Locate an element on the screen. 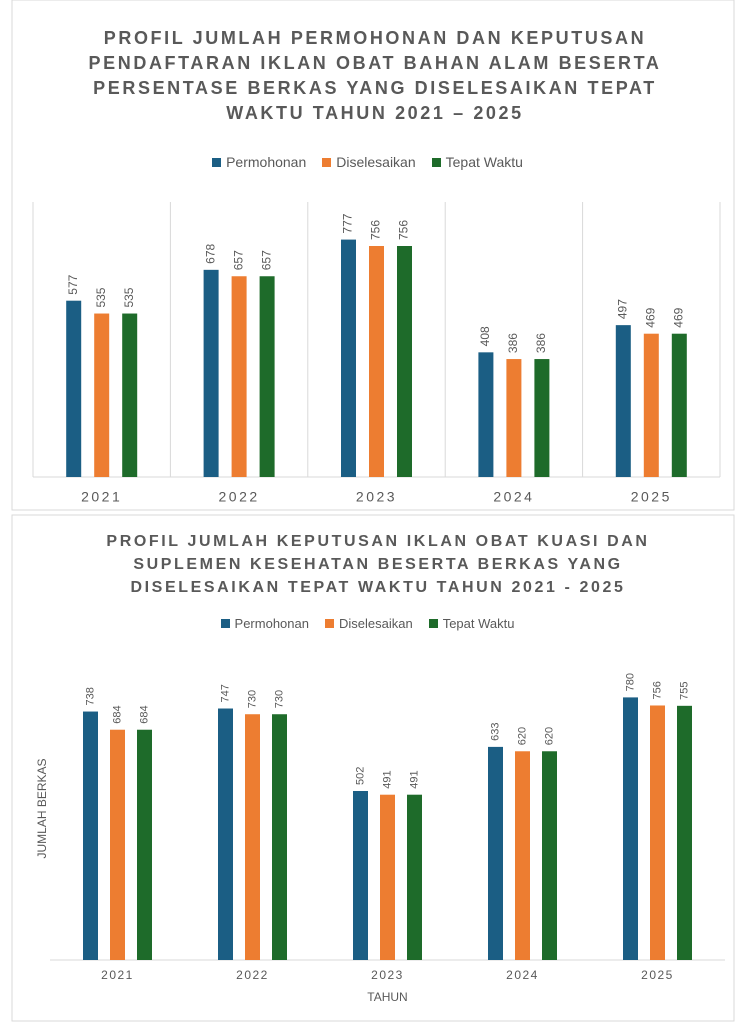 This screenshot has width=735, height=1022. data-label: 408 is located at coordinates (485, 336).